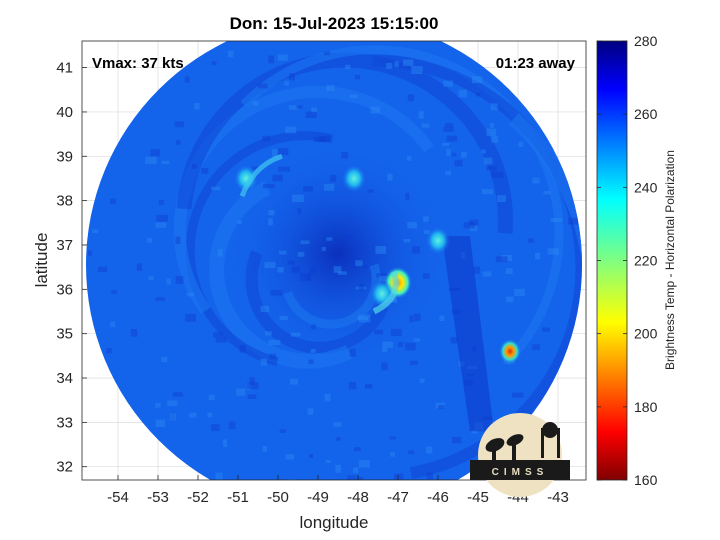  What do you see at coordinates (495, 445) in the screenshot?
I see `satellite-dish-icon` at bounding box center [495, 445].